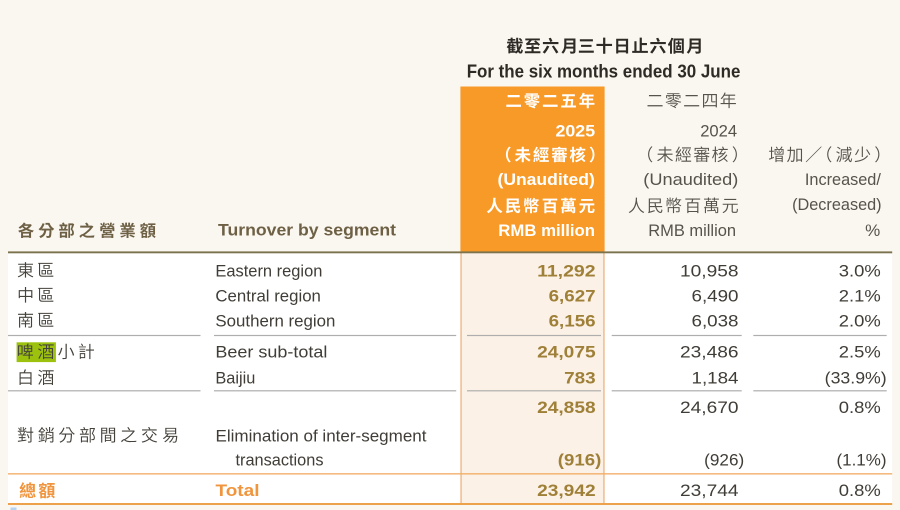 The width and height of the screenshot is (900, 510). Describe the element at coordinates (275, 320) in the screenshot. I see `svg-text: Southern region` at that location.